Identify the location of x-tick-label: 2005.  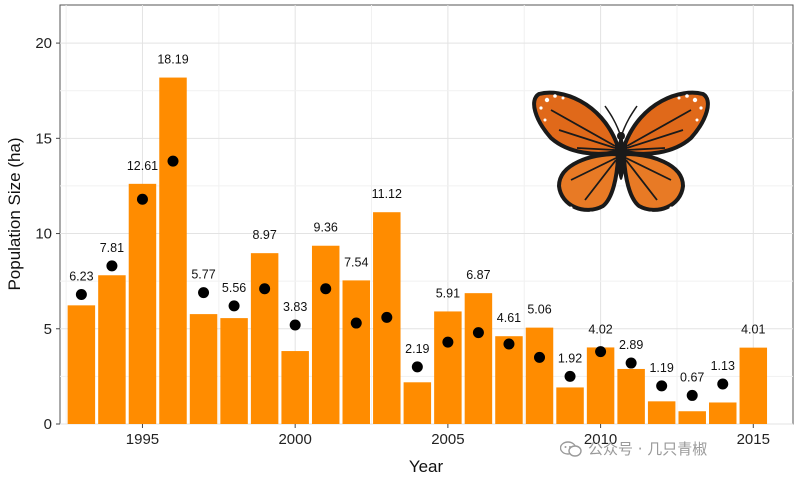
(447, 439).